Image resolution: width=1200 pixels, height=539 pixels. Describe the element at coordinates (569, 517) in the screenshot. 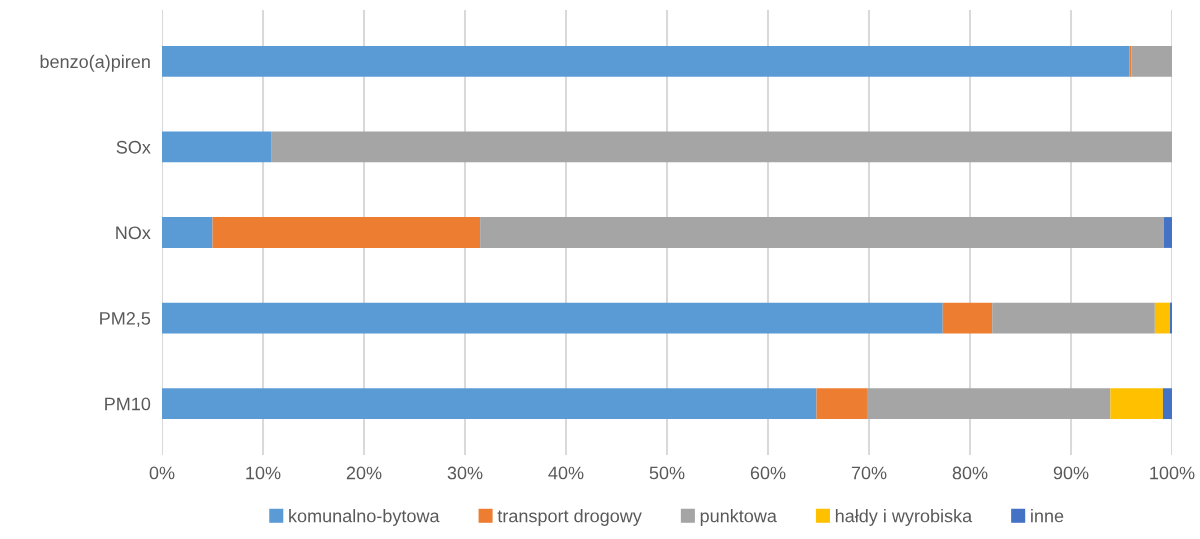

I see `legend-label: transport drogowy` at that location.